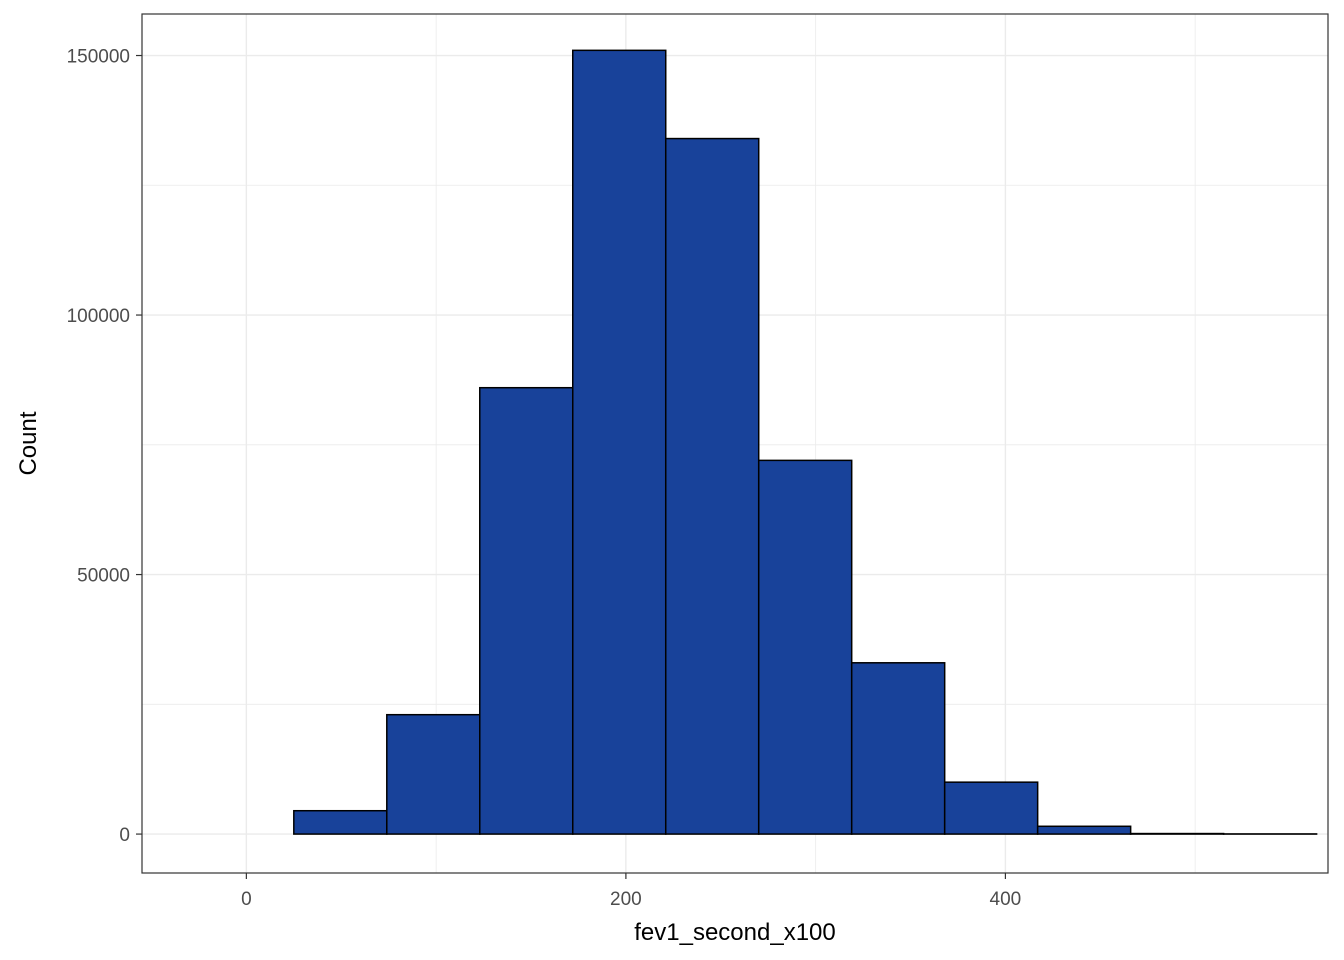 The height and width of the screenshot is (960, 1344). Describe the element at coordinates (626, 899) in the screenshot. I see `x-tick-label: 200` at that location.